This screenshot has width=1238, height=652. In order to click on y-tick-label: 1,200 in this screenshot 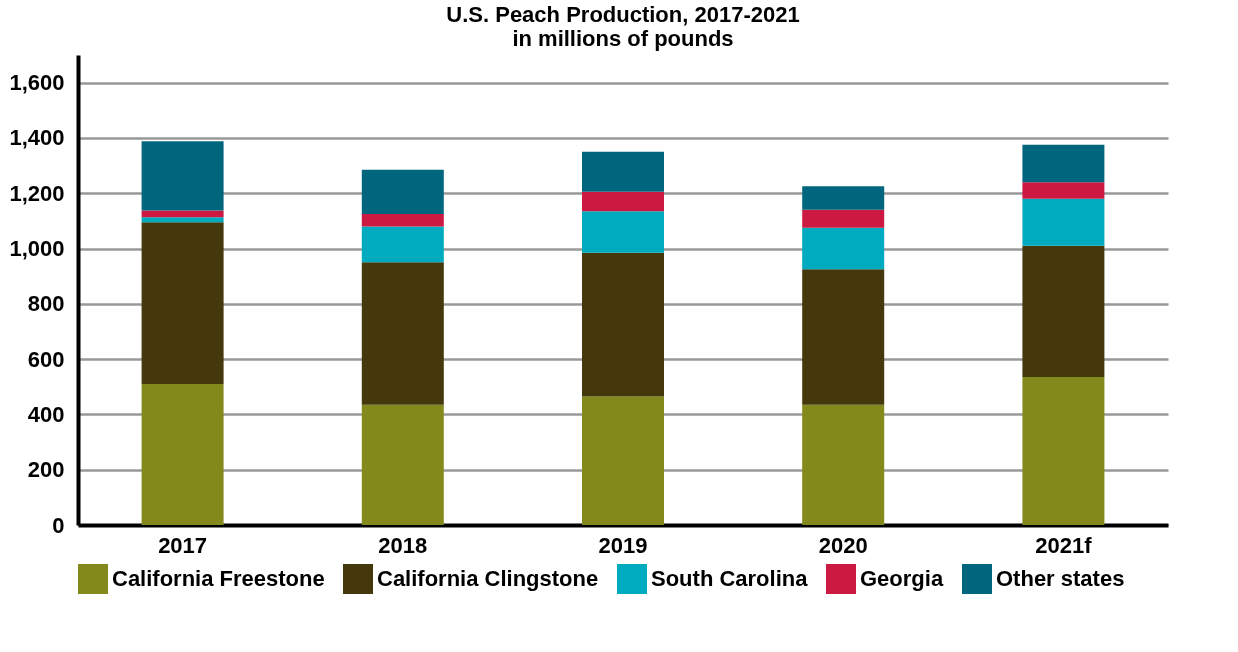, I will do `click(37, 193)`.